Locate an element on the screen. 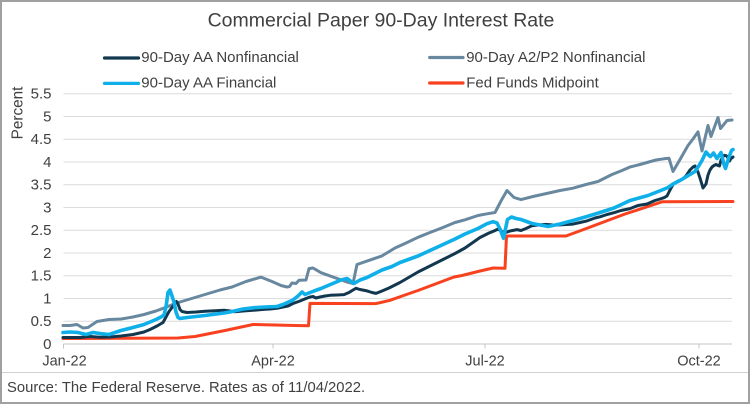  svg-text: Apr-22 is located at coordinates (273, 362).